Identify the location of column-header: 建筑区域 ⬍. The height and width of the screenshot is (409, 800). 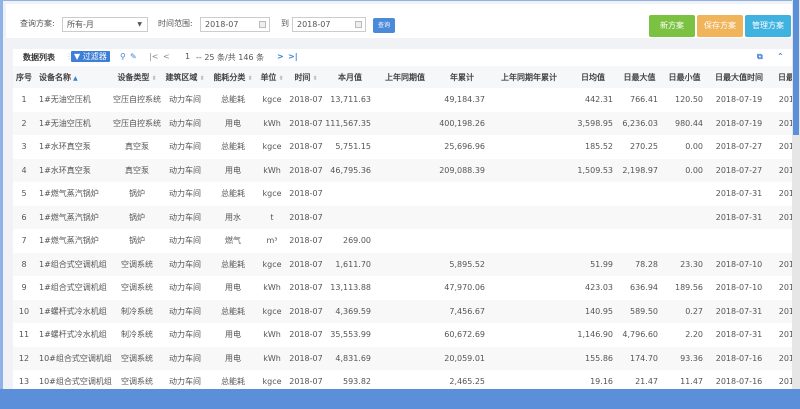
(185, 77).